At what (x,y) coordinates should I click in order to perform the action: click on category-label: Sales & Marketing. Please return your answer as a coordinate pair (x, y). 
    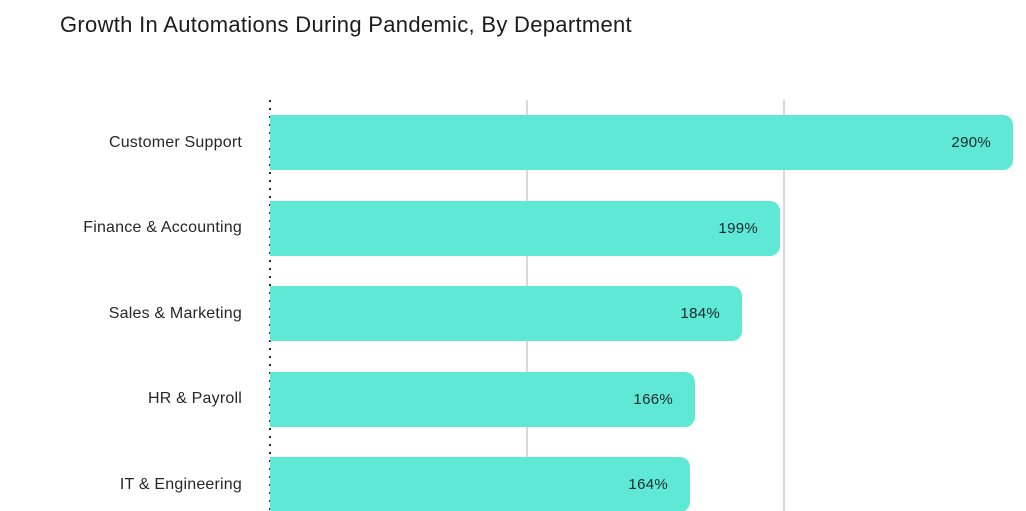
    Looking at the image, I should click on (175, 313).